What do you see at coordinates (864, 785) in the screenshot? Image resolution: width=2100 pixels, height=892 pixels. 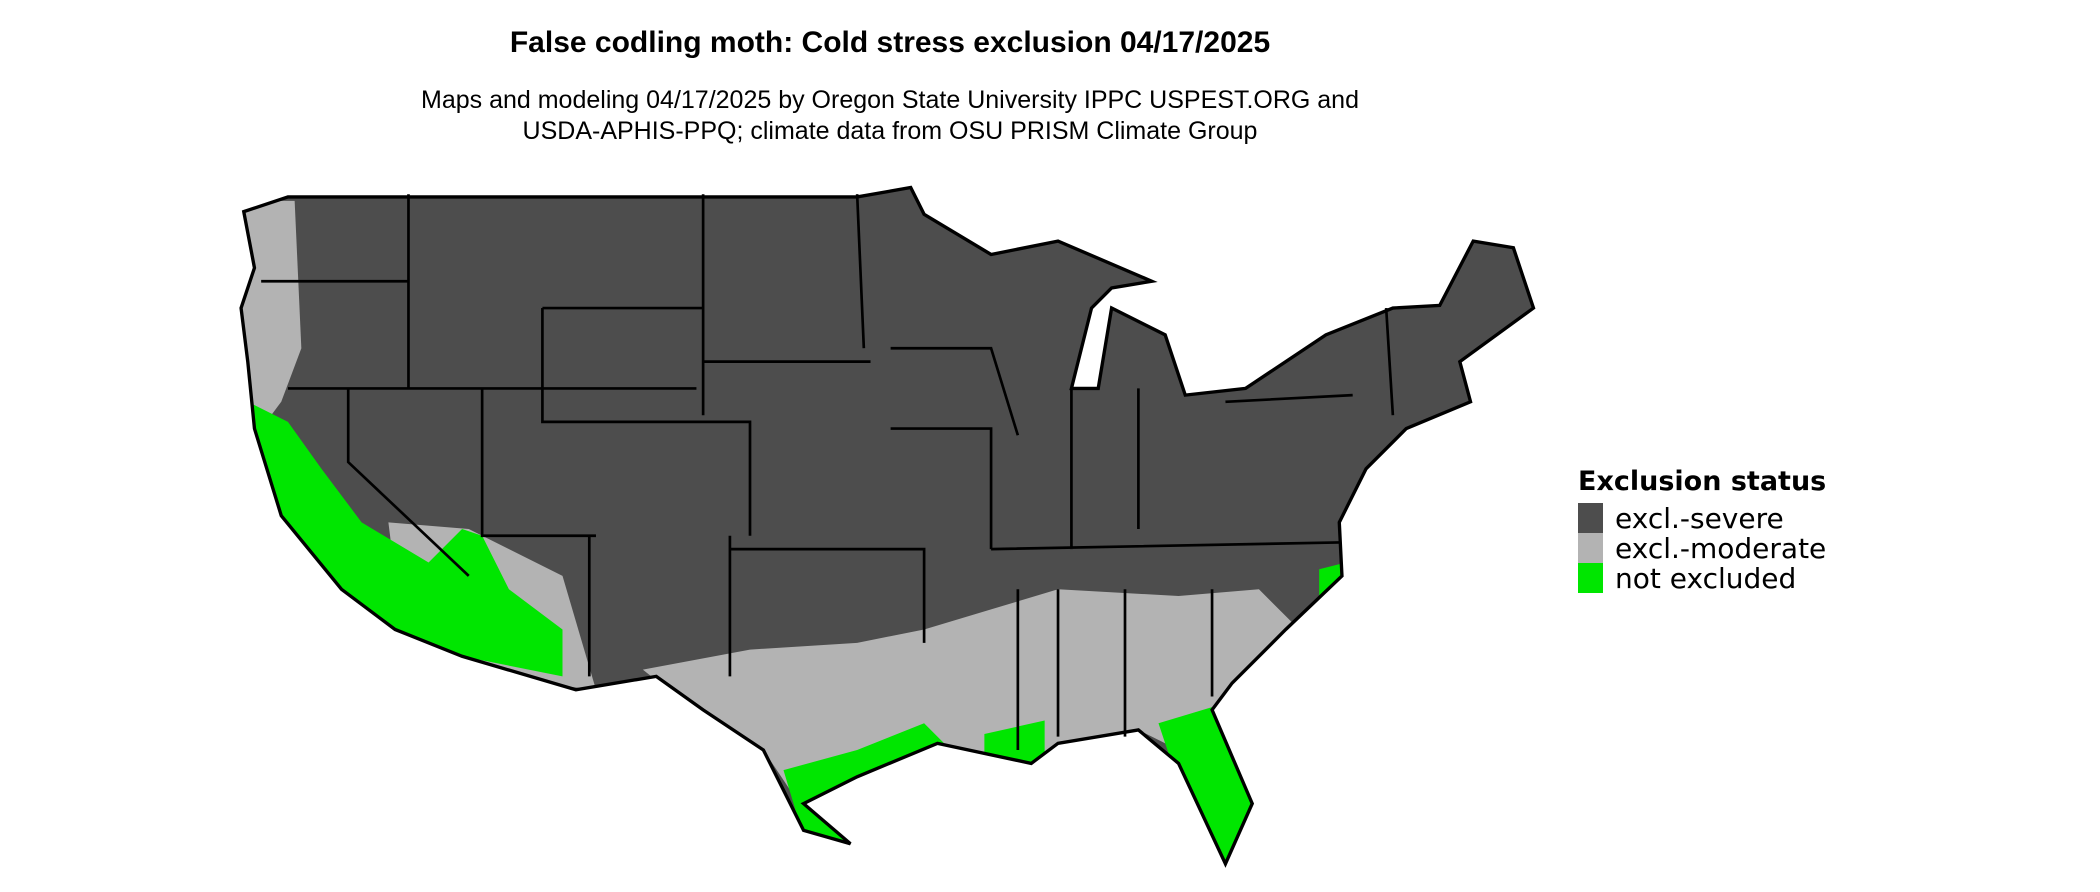 I see `not-excluded-texas-coast` at bounding box center [864, 785].